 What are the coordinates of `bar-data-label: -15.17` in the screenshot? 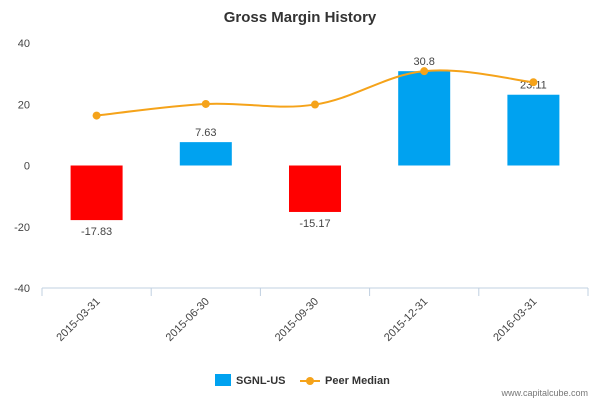 It's located at (314, 224).